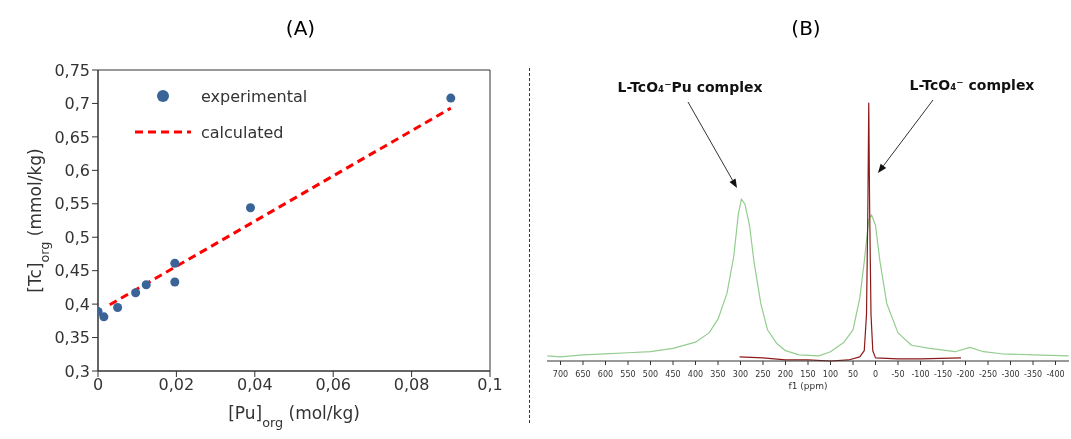 Image resolution: width=1071 pixels, height=439 pixels. What do you see at coordinates (972, 85) in the screenshot?
I see `text: L-TcO₄⁻ complex` at bounding box center [972, 85].